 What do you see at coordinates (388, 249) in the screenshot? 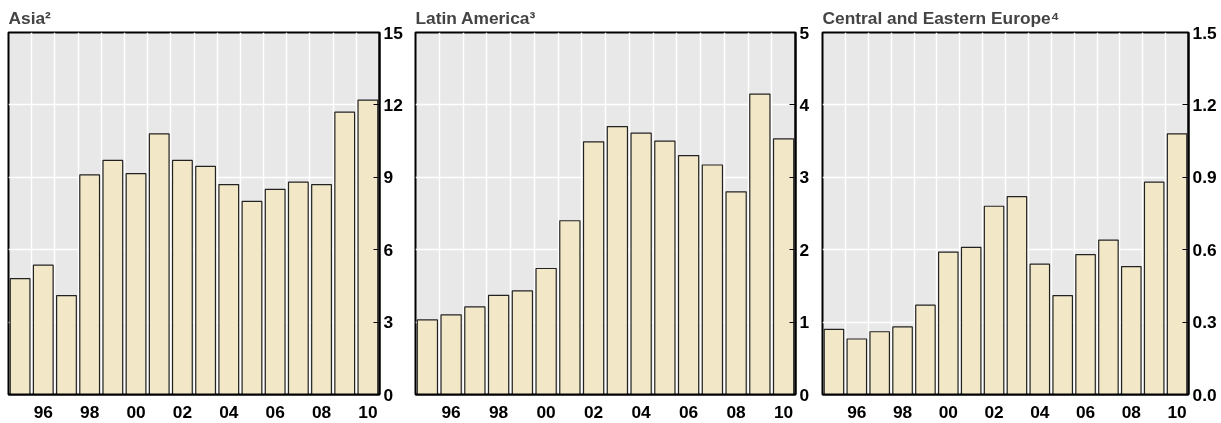
I see `y-tick-label: 6` at bounding box center [388, 249].